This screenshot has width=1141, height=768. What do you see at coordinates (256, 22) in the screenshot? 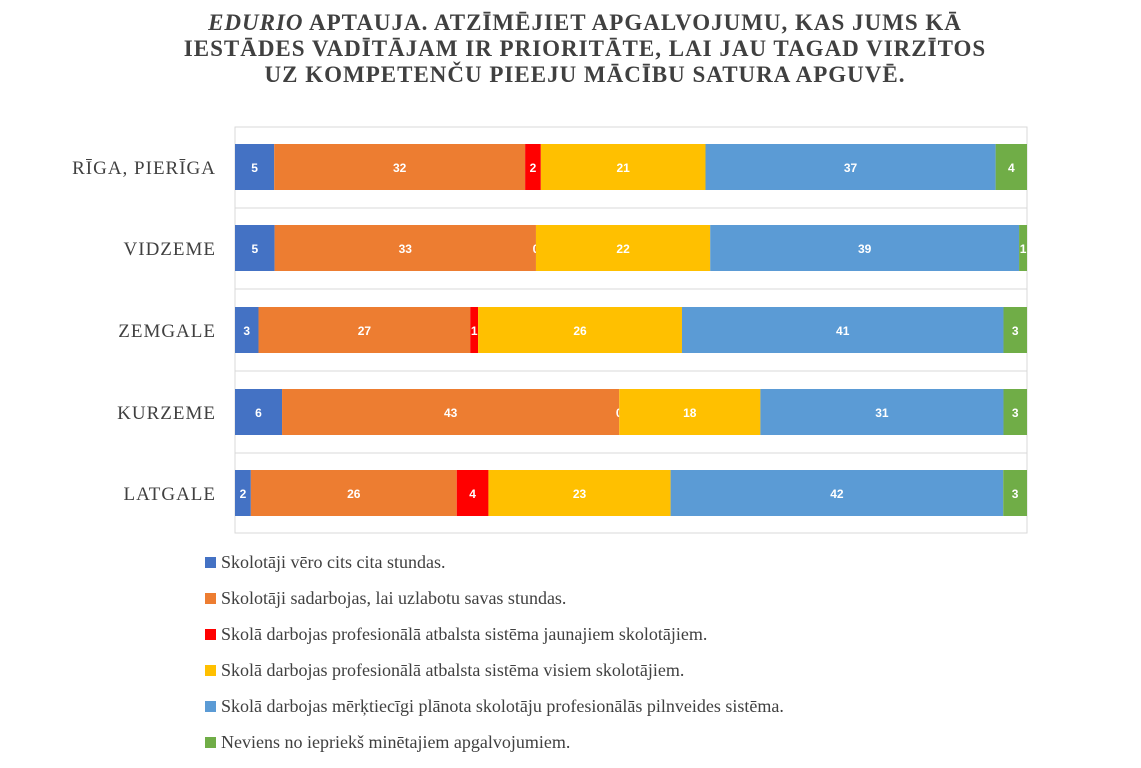
I see `chart-title-brand: EDURIO` at bounding box center [256, 22].